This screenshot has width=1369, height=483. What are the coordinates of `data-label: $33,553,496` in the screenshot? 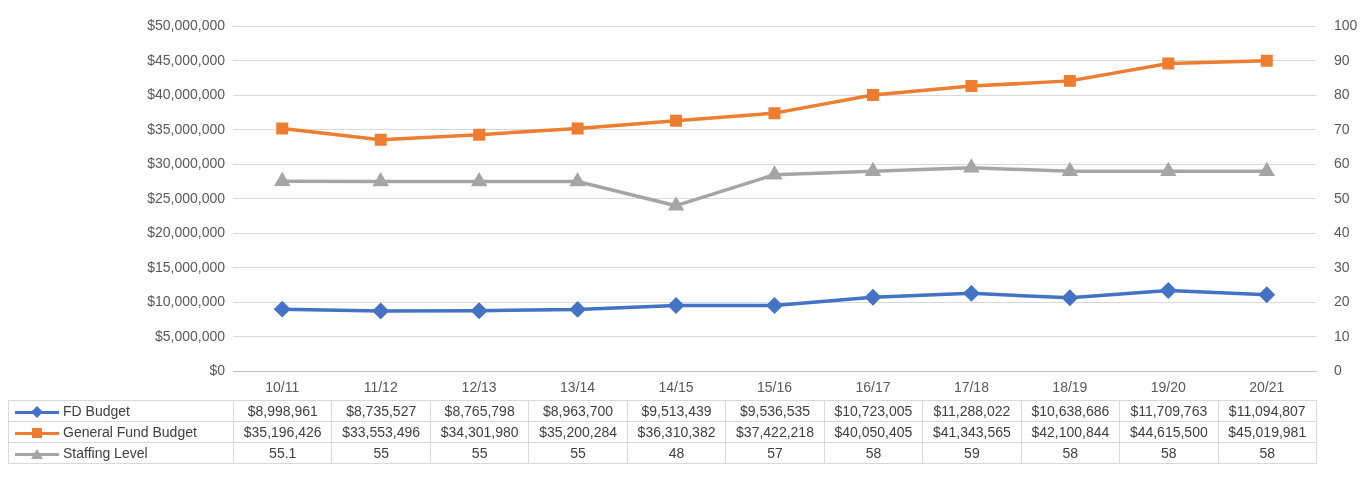 It's located at (381, 432).